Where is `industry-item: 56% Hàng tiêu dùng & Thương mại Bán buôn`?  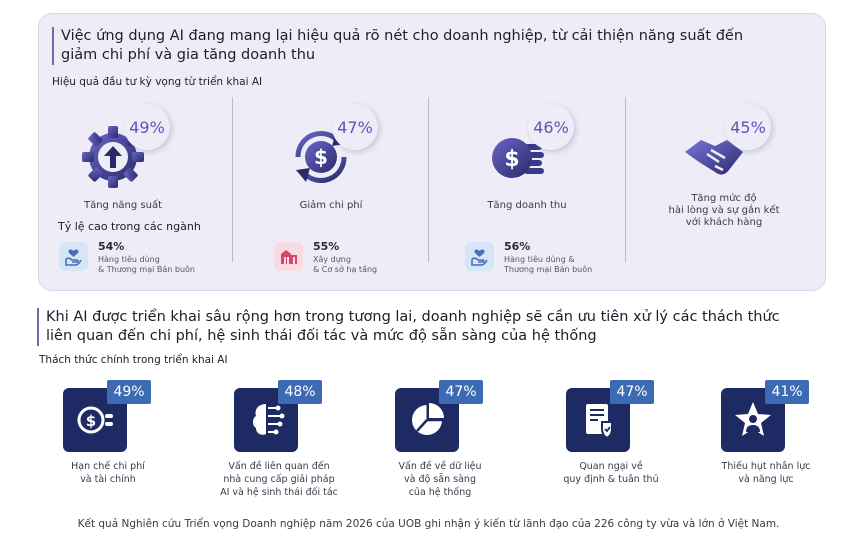 industry-item: 56% Hàng tiêu dùng & Thương mại Bán buôn is located at coordinates (550, 260).